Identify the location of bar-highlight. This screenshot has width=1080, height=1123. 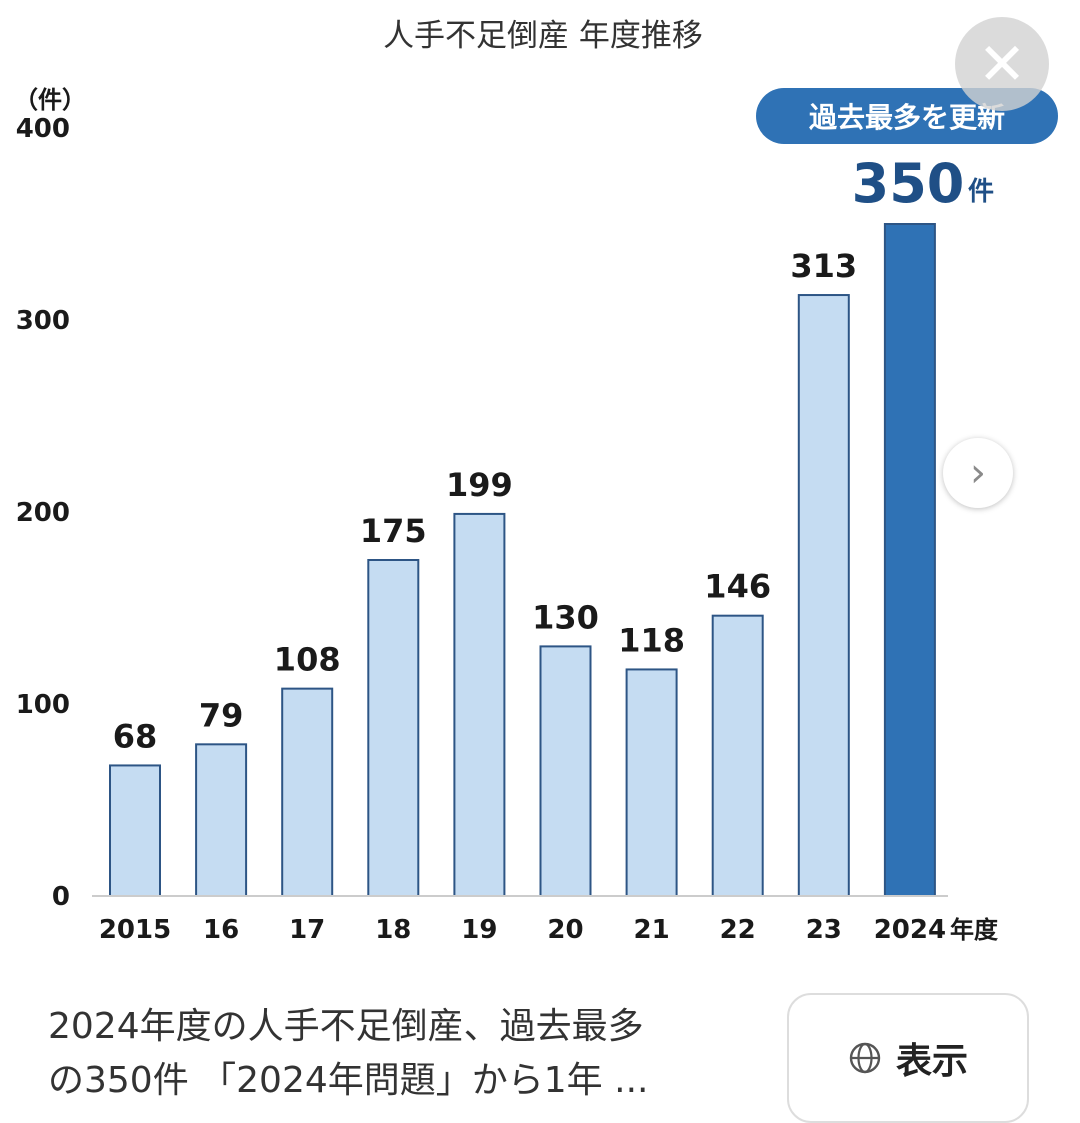
(909, 560).